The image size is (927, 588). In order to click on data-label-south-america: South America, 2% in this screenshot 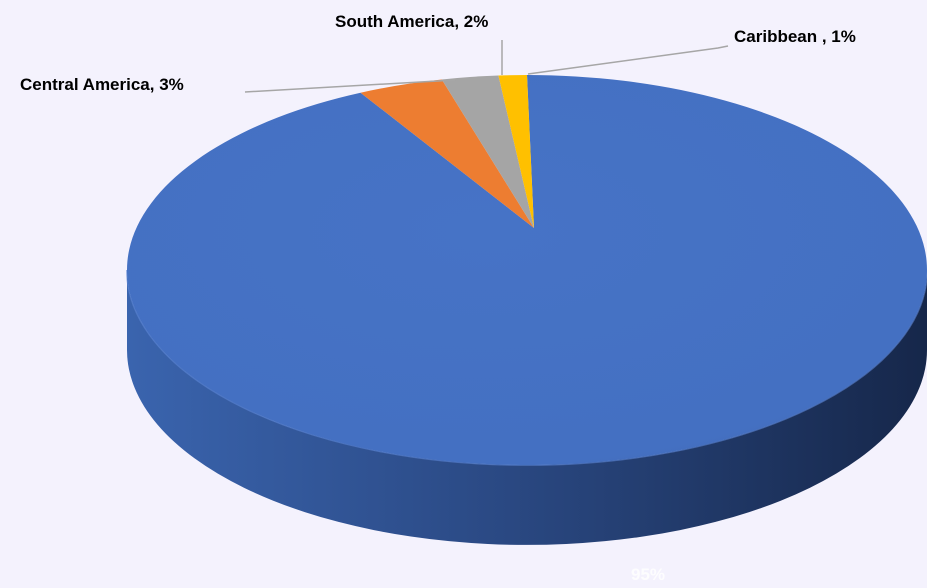, I will do `click(411, 21)`.